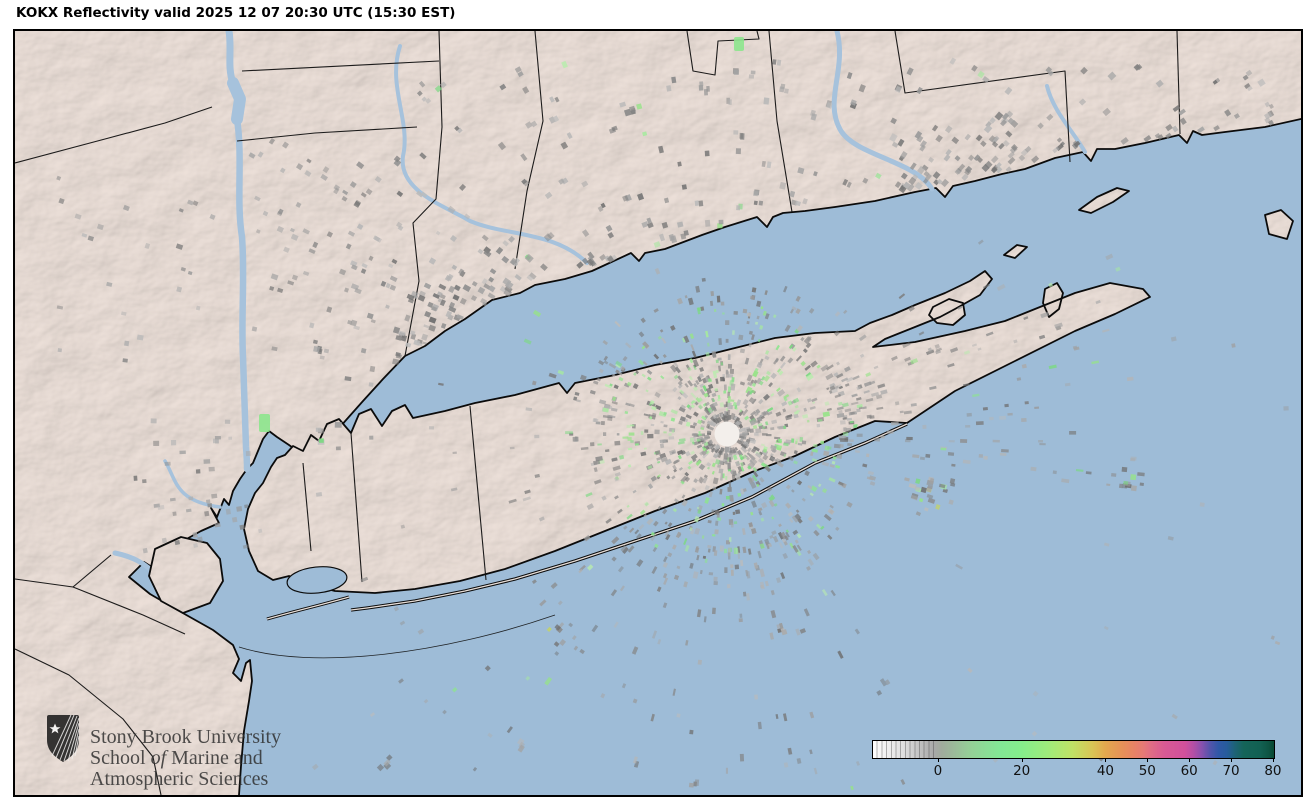 The width and height of the screenshot is (1316, 811). Describe the element at coordinates (179, 779) in the screenshot. I see `logo-line-3: Atmospheric Sciences` at that location.